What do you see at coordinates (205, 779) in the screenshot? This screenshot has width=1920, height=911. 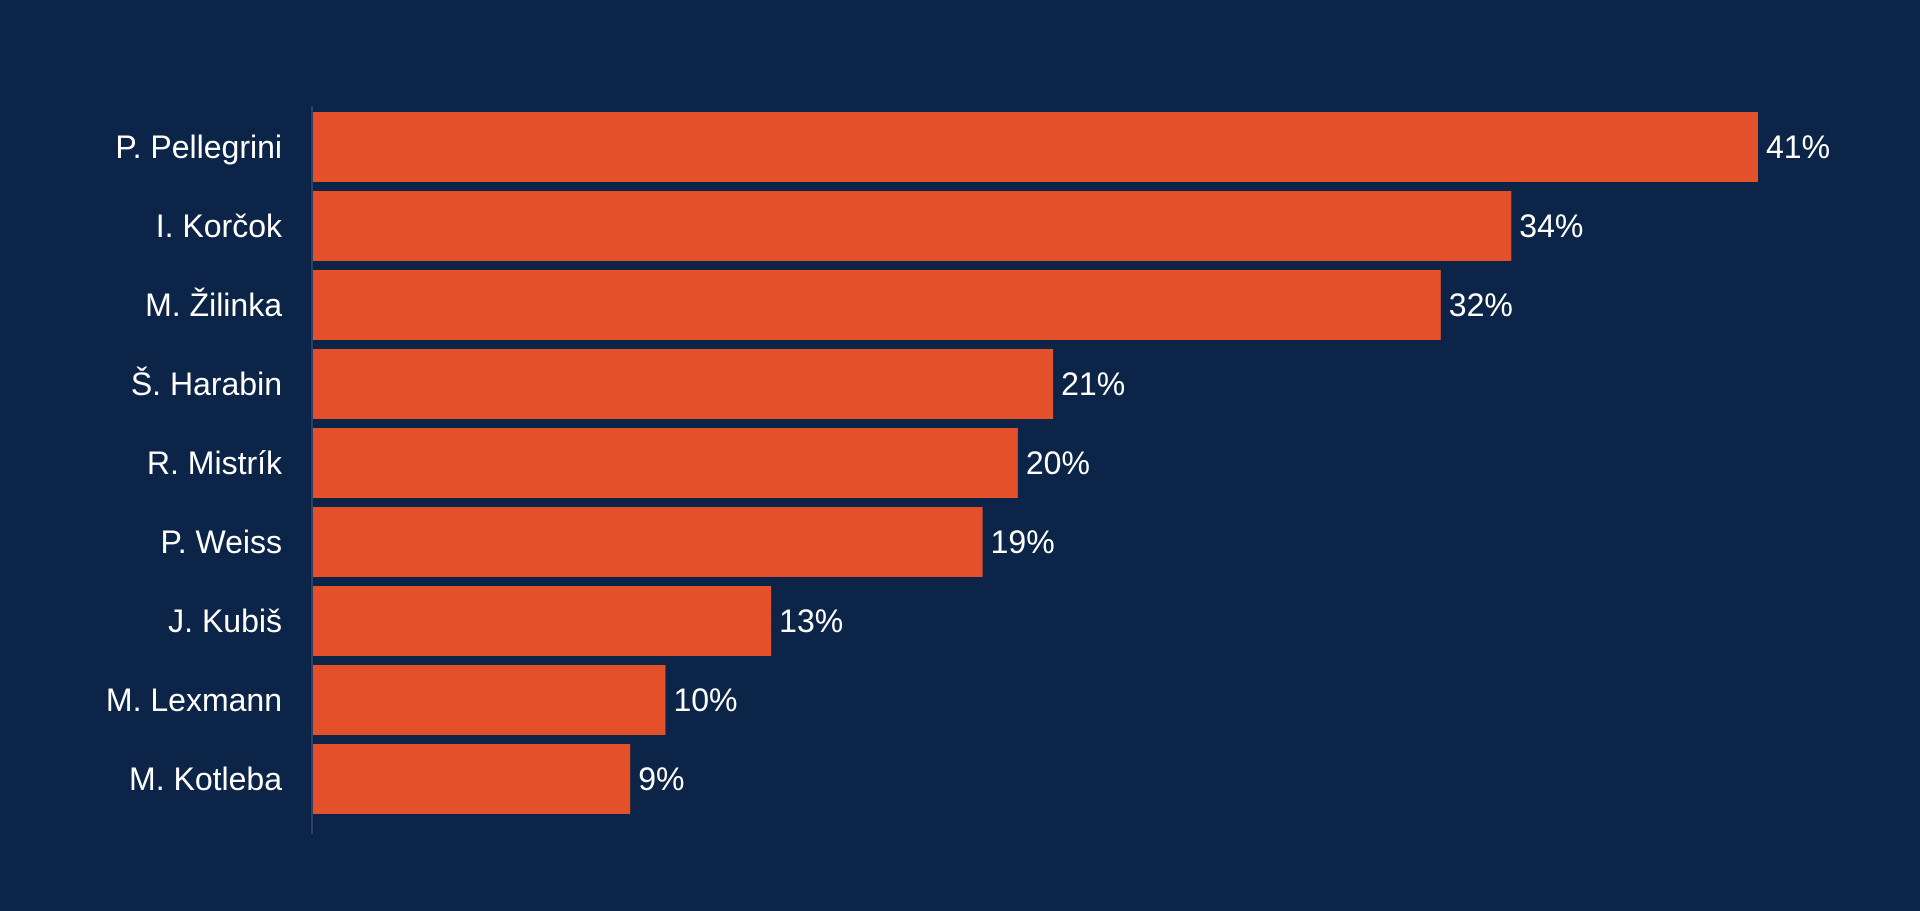 I see `category-label-8: M. Kotleba` at bounding box center [205, 779].